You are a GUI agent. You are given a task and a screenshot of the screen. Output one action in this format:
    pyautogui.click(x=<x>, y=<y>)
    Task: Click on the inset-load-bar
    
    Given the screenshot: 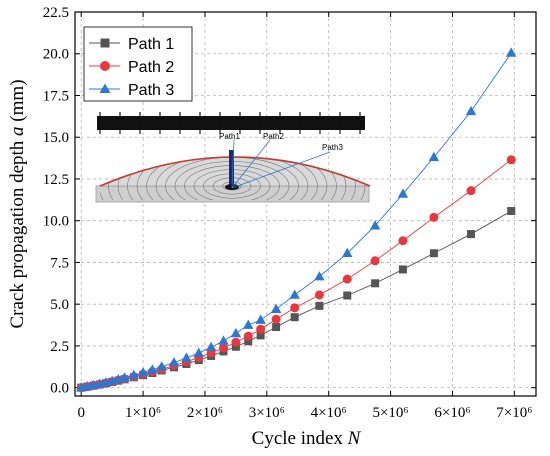 What is the action you would take?
    pyautogui.click(x=231, y=123)
    